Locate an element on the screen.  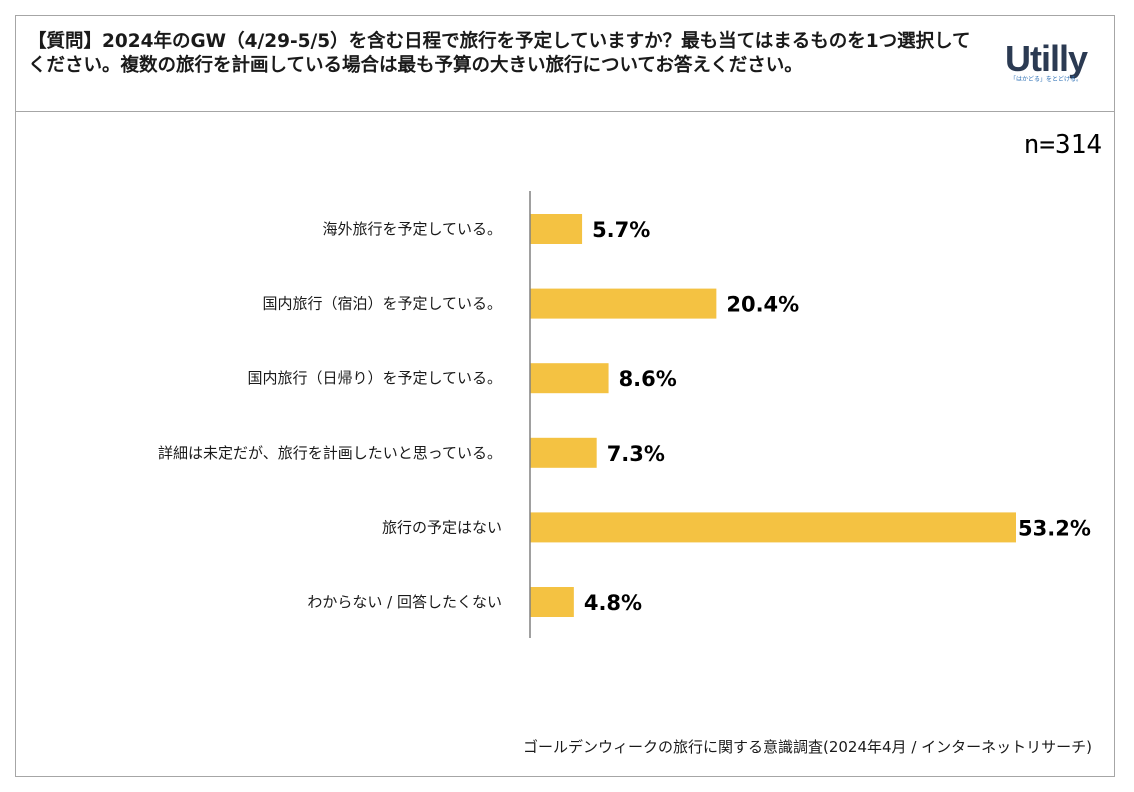
value-label-3: 7.3% is located at coordinates (636, 454).